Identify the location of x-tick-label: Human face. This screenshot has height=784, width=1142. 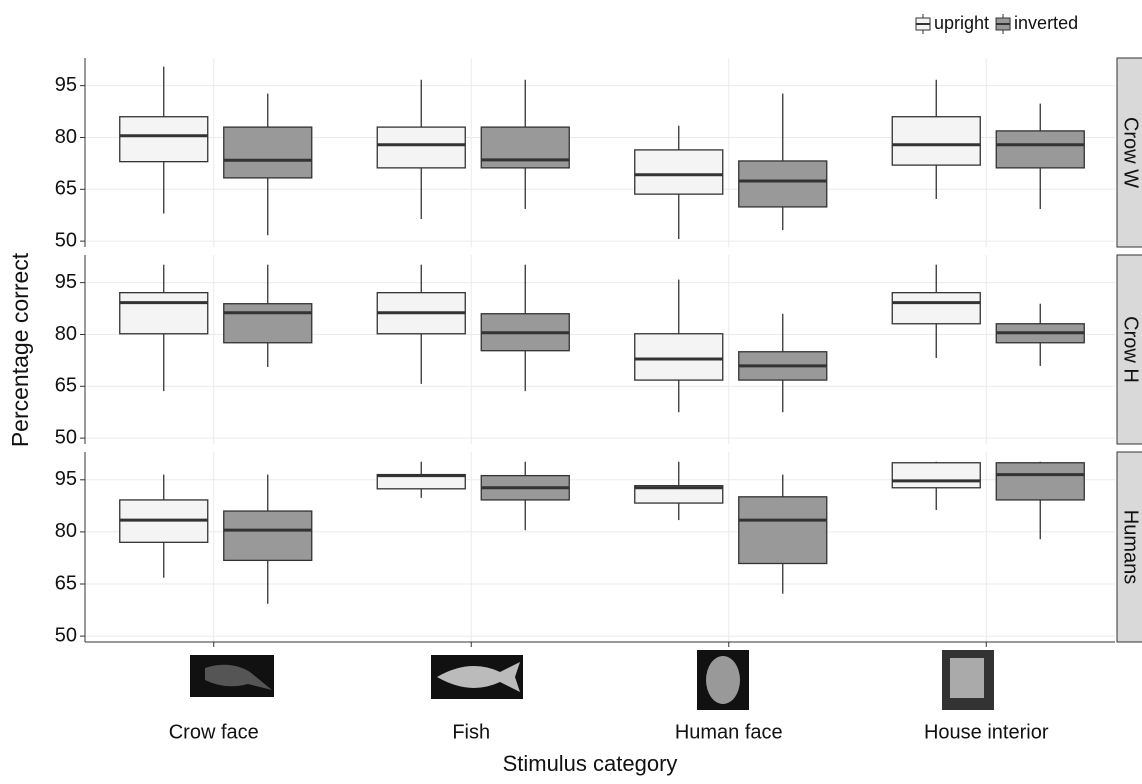
(729, 732).